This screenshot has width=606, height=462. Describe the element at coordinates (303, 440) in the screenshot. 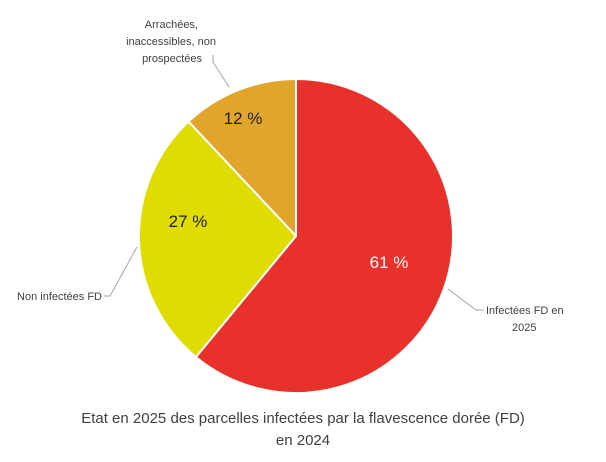

I see `chart-title-line-2: en 2024` at that location.